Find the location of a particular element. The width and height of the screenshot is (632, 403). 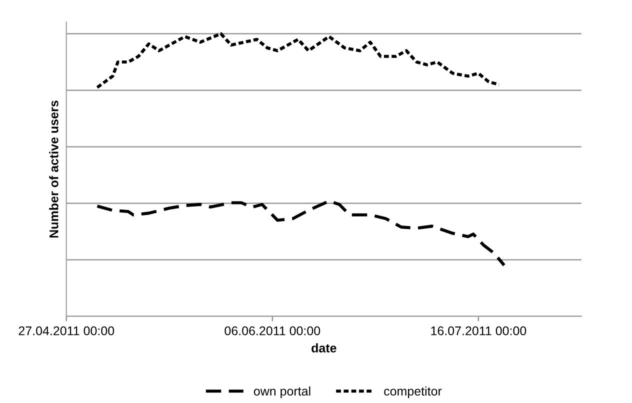

x-axis-title: date is located at coordinates (324, 347).